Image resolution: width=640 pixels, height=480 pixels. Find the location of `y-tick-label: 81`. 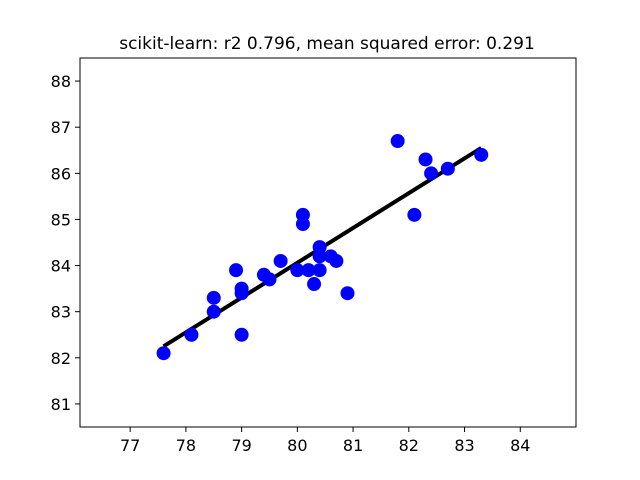

y-tick-label: 81 is located at coordinates (61, 404).